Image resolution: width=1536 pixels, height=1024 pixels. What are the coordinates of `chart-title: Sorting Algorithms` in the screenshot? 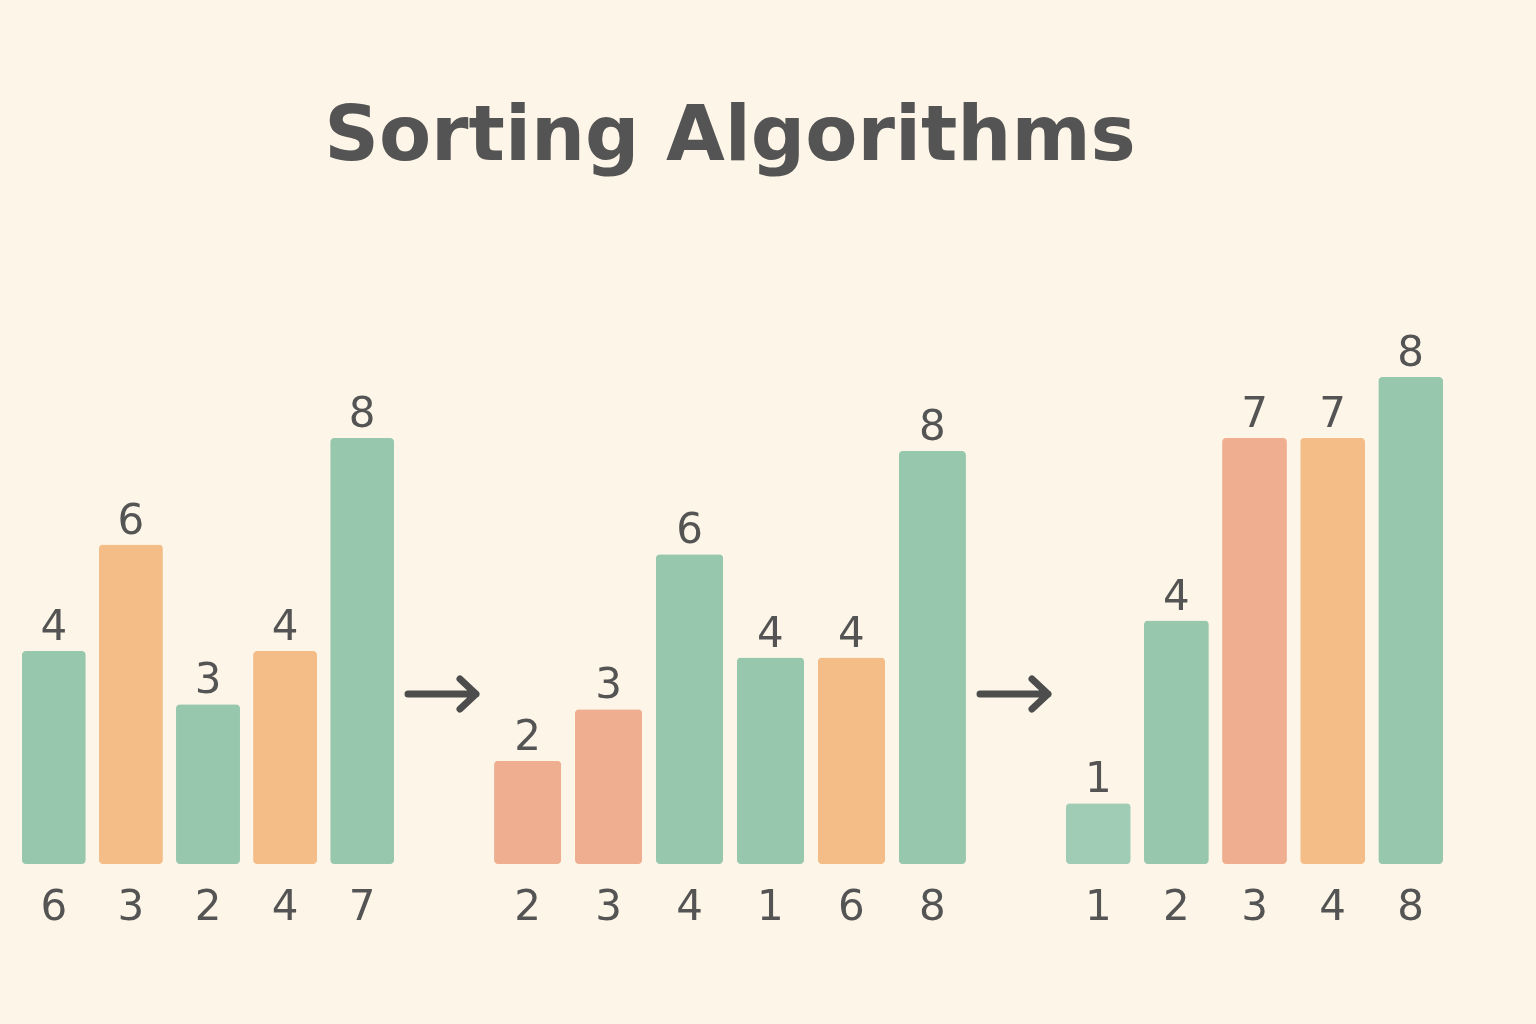 It's located at (730, 133).